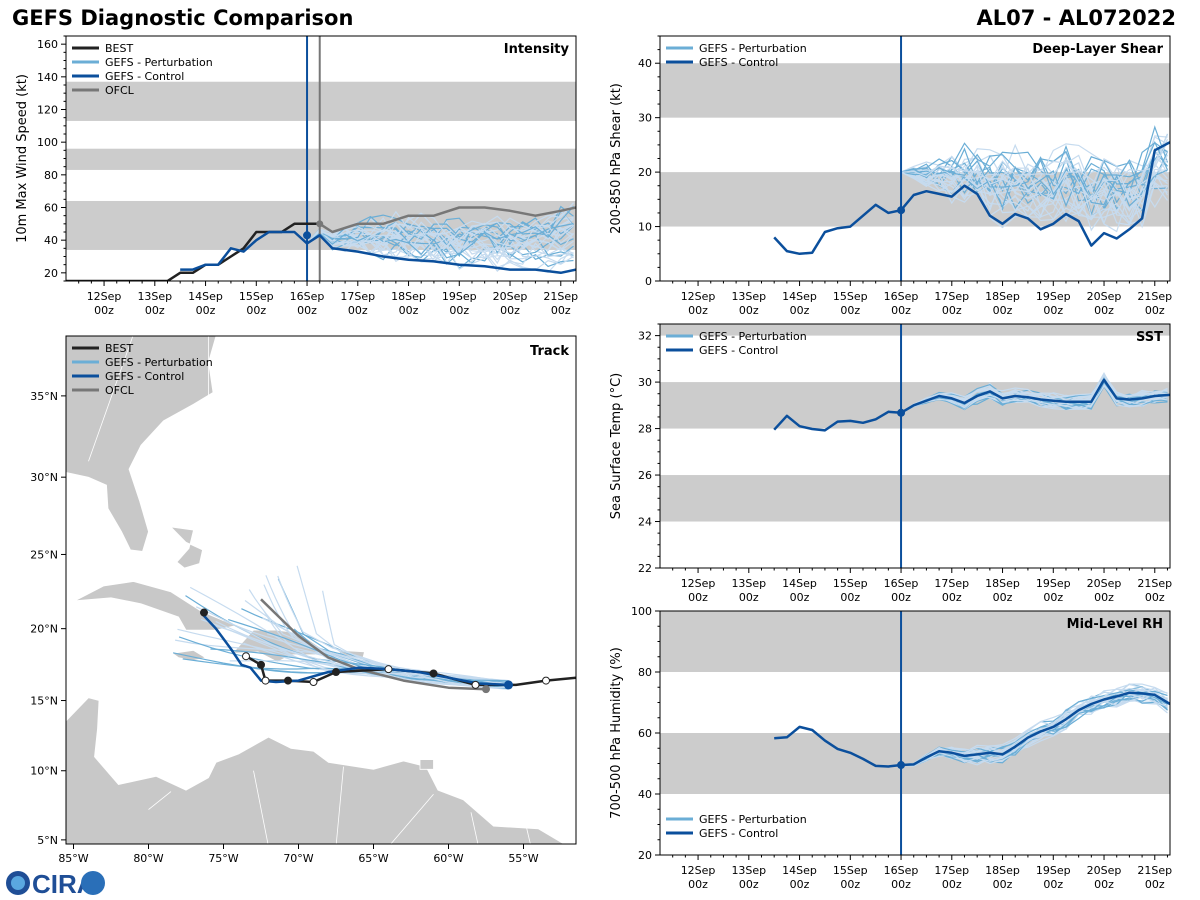  Describe the element at coordinates (748, 296) in the screenshot. I see `shear-xtick-day-1: 13Sep` at that location.